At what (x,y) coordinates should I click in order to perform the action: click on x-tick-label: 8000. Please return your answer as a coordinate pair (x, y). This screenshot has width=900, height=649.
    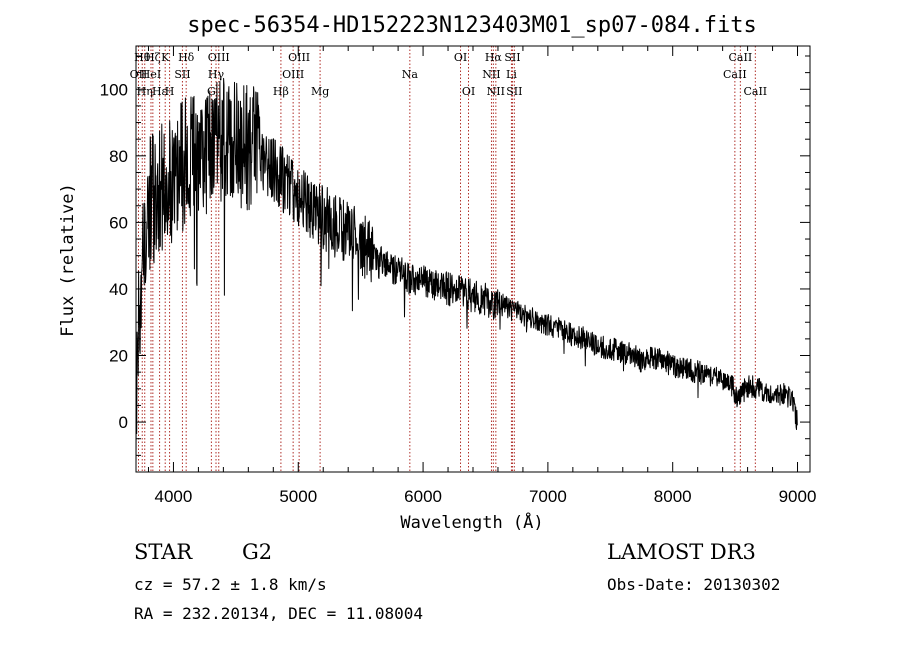
    Looking at the image, I should click on (673, 496).